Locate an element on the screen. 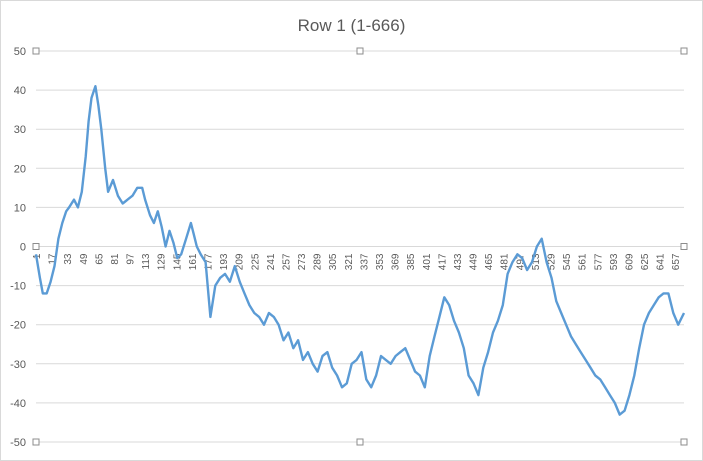 The height and width of the screenshot is (461, 703). x-tick-label: 609 is located at coordinates (629, 261).